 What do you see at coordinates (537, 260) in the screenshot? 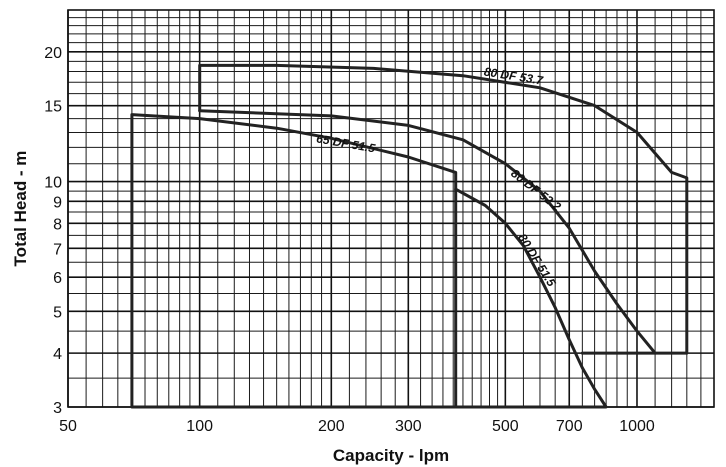
I see `curve-label: 80 DF 51.5` at bounding box center [537, 260].